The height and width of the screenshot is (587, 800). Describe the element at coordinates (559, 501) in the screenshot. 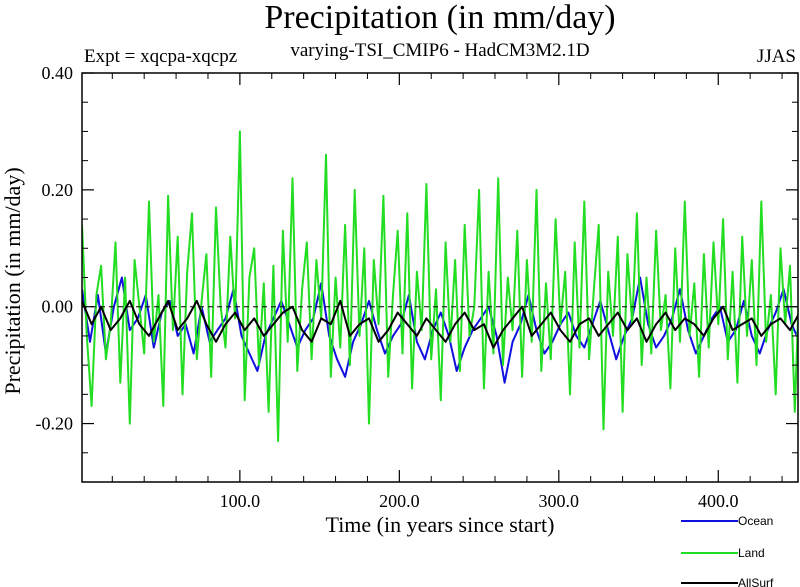

I see `x-tick-label: 300.0` at that location.